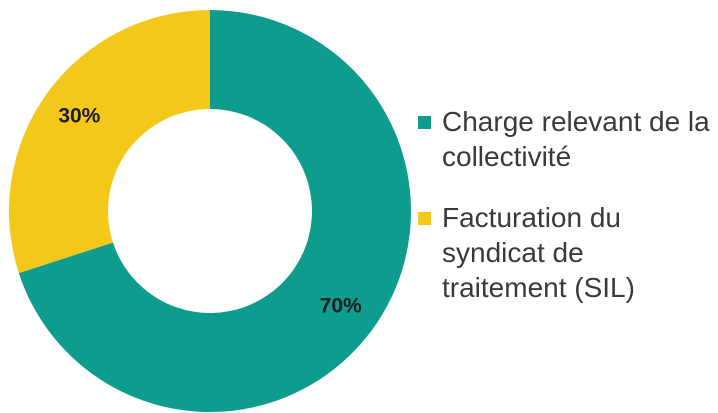 The width and height of the screenshot is (718, 413). I want to click on legend-label-charge: Charge relevant de la collectivité, so click(576, 139).